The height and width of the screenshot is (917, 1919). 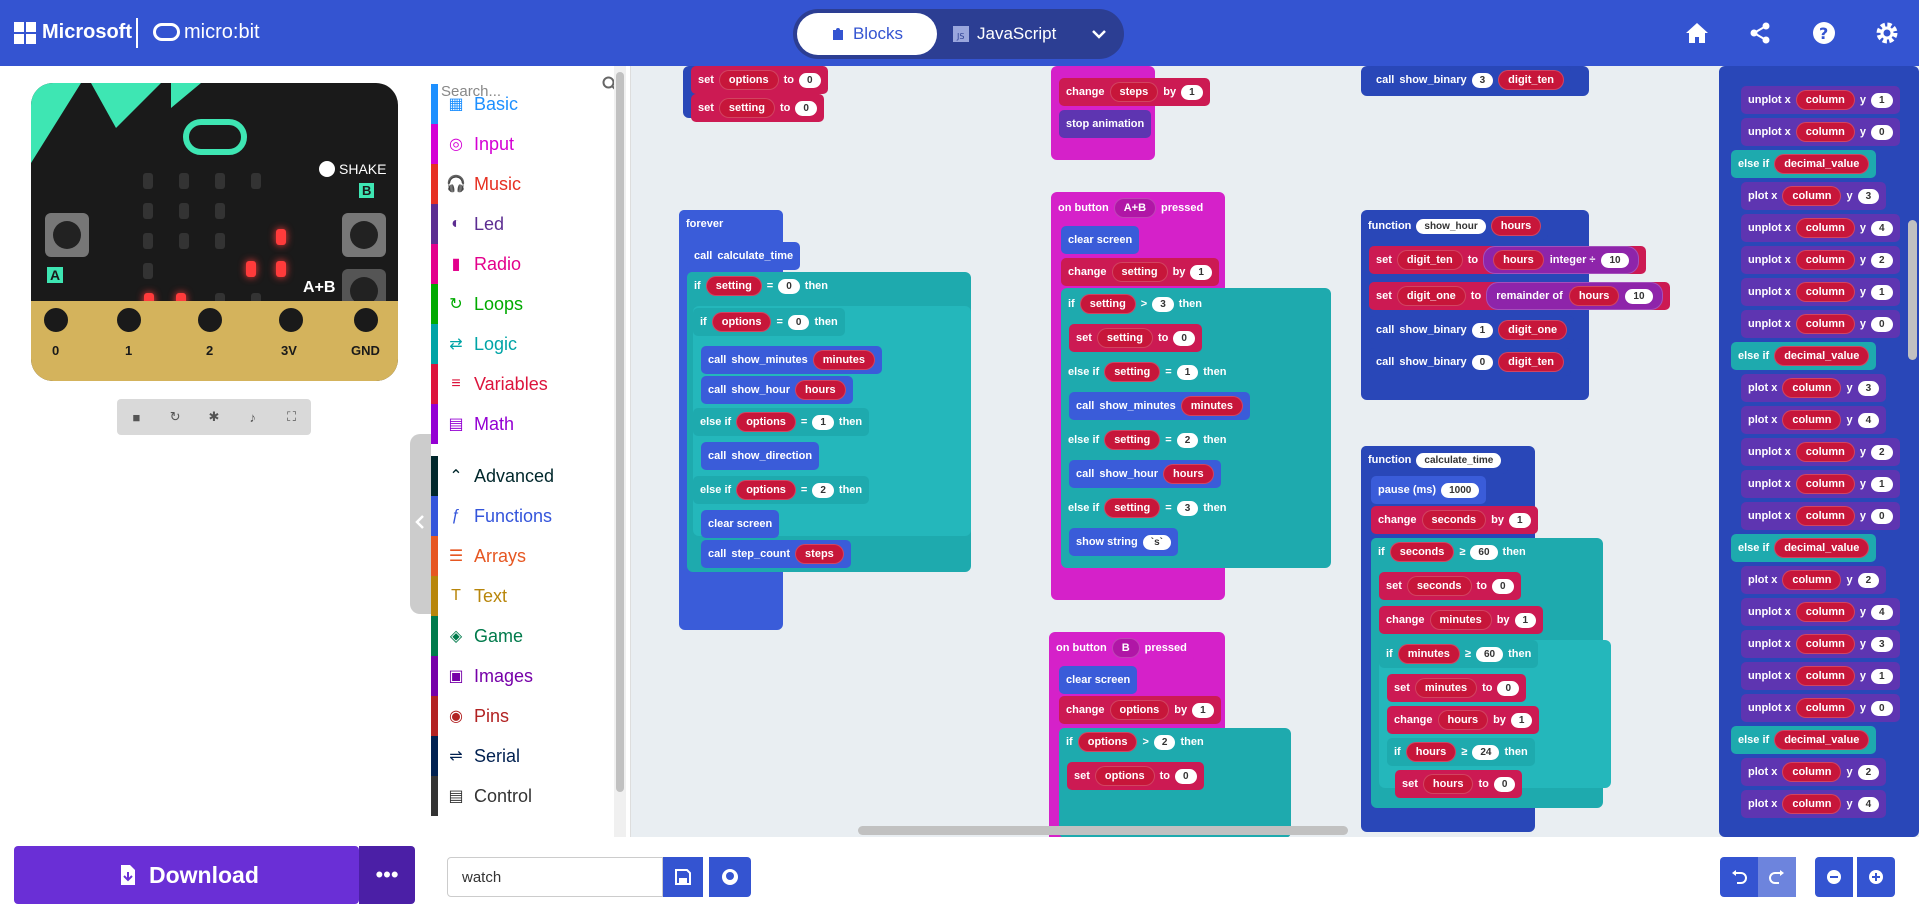 What do you see at coordinates (522, 476) in the screenshot?
I see `toolbox-category-advanced: ⌃ Advanced` at bounding box center [522, 476].